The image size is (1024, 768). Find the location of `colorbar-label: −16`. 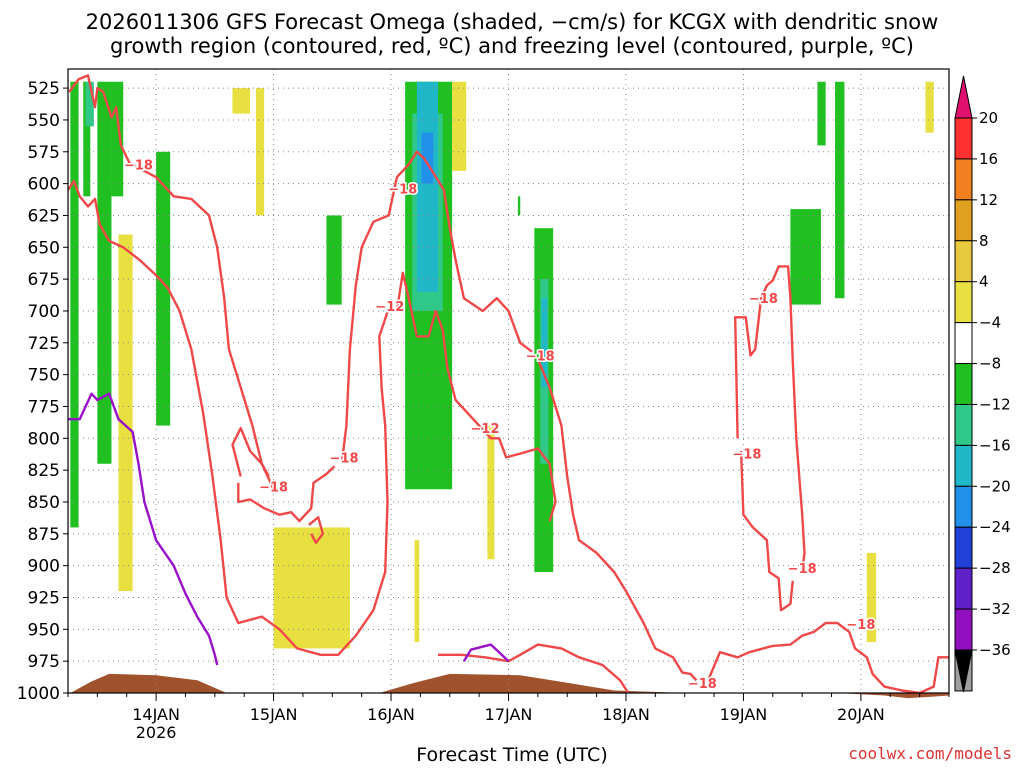

colorbar-label: −16 is located at coordinates (995, 445).